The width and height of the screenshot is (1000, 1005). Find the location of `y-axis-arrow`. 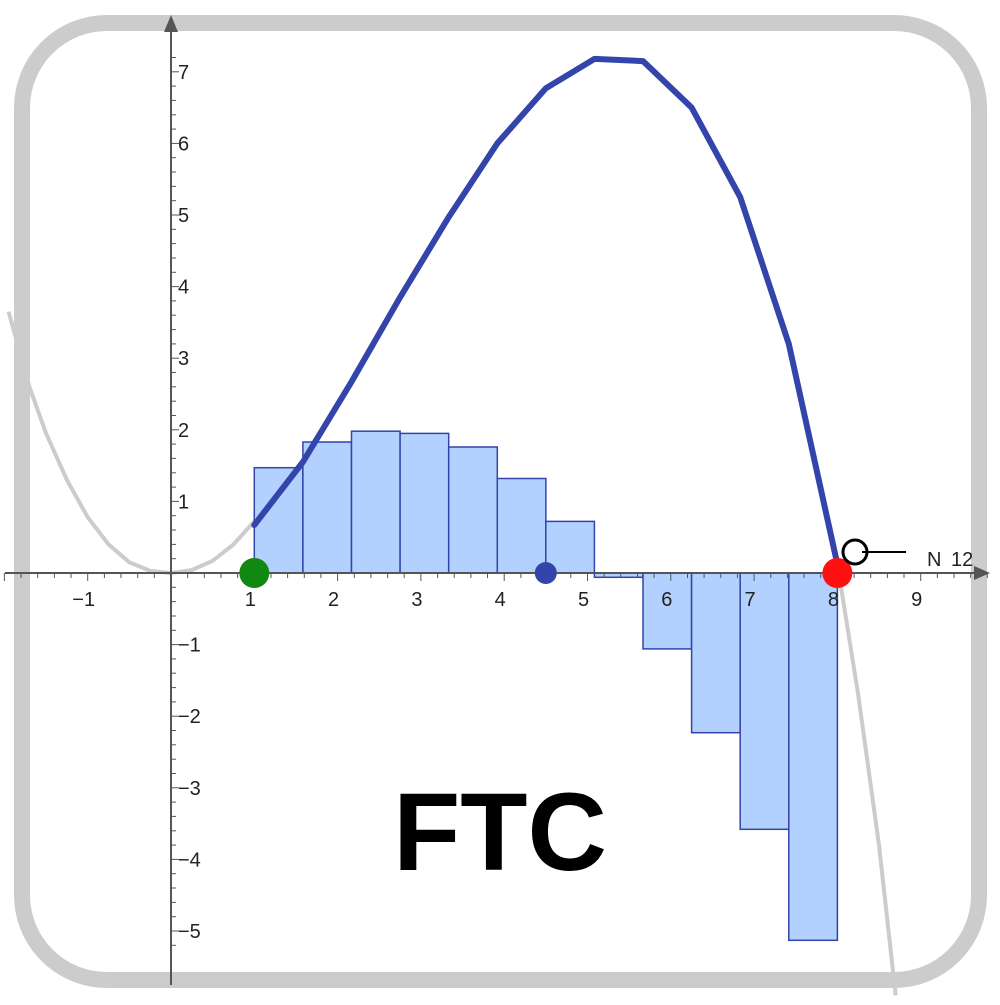

y-axis-arrow is located at coordinates (171, 23).